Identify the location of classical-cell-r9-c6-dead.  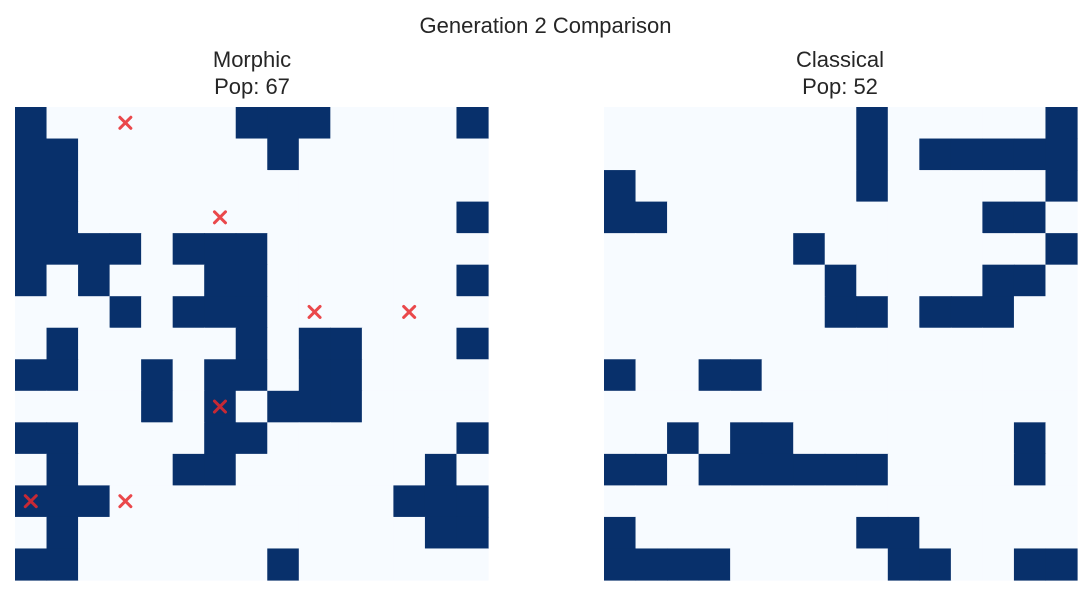
(809, 406).